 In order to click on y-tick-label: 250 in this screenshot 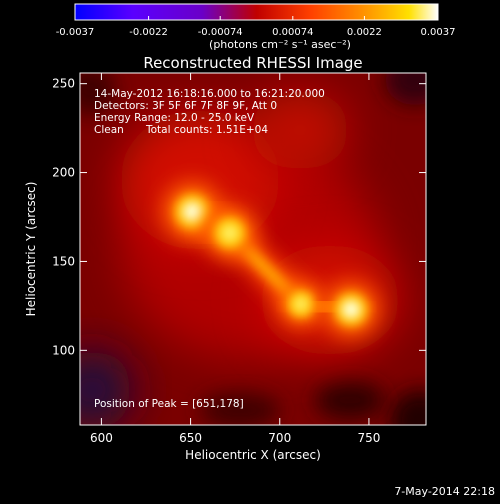, I will do `click(63, 84)`.